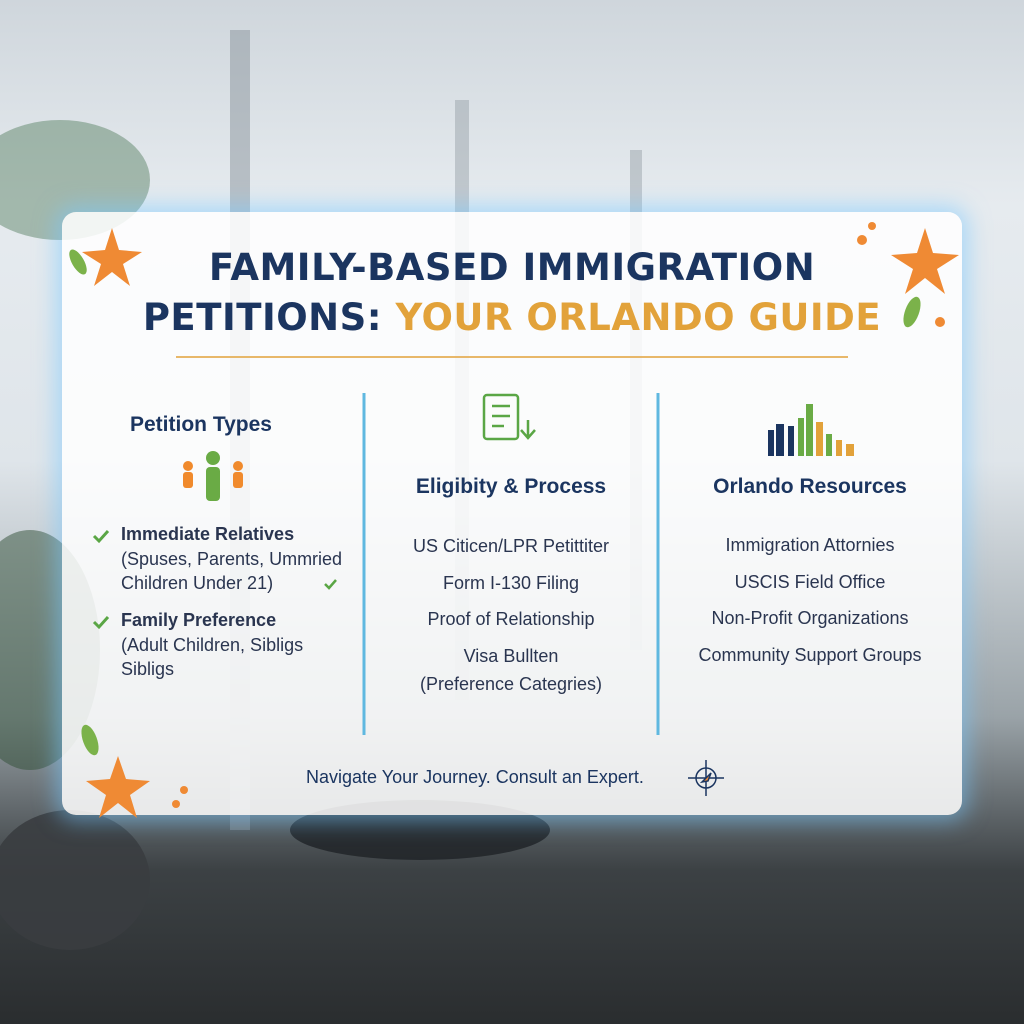  Describe the element at coordinates (199, 620) in the screenshot. I see `group-label: Family Preference` at that location.